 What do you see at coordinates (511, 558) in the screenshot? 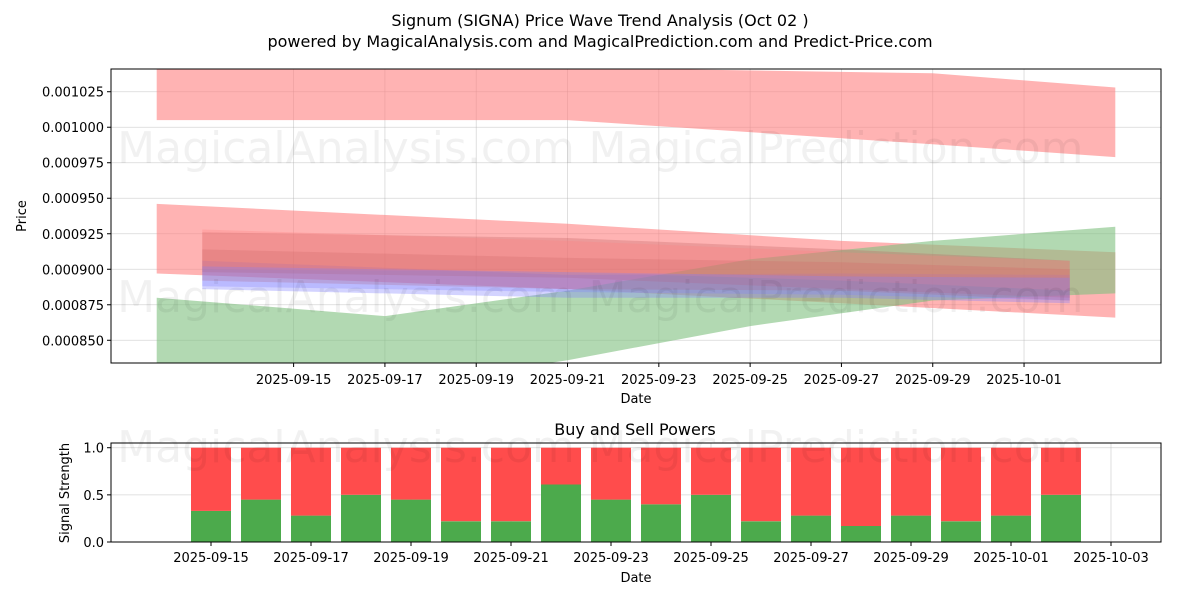
I see `signal-x-tick-label: 2025-09-21` at bounding box center [511, 558].